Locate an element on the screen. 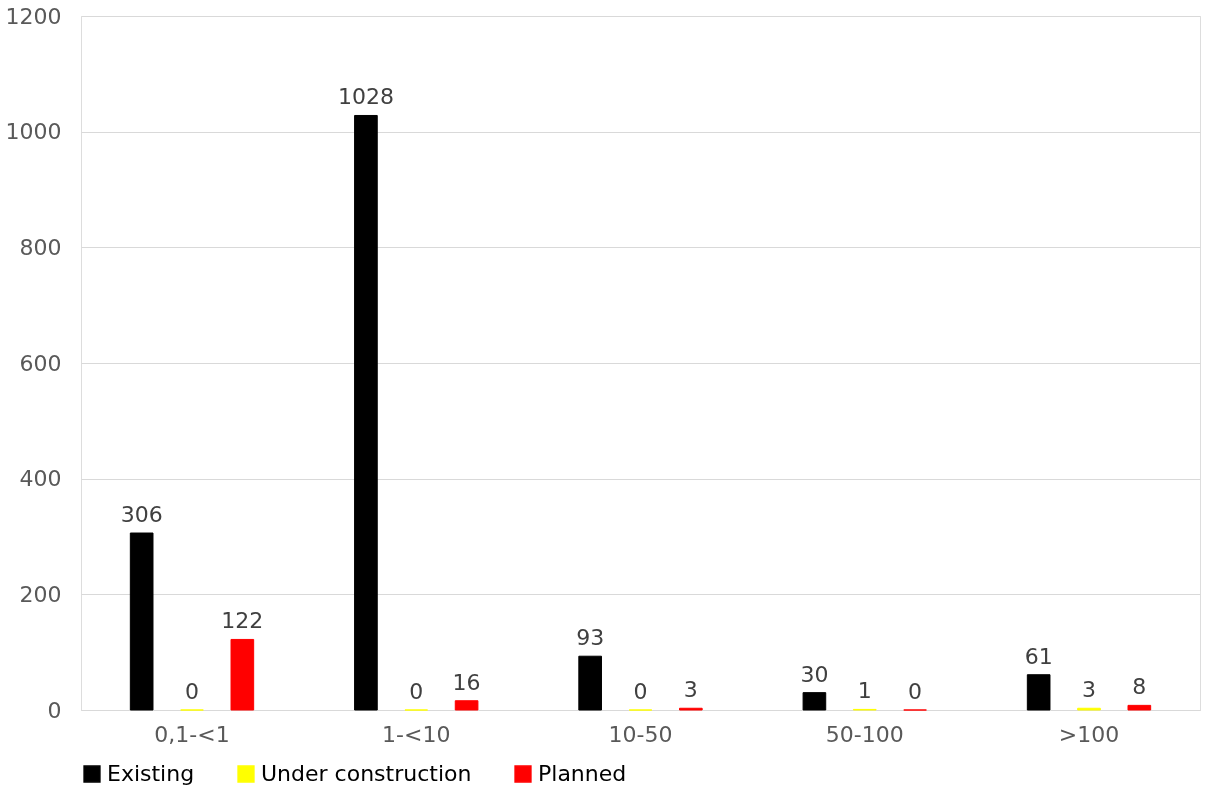 The image size is (1205, 790). x-tick-label: 10-50 is located at coordinates (640, 734).